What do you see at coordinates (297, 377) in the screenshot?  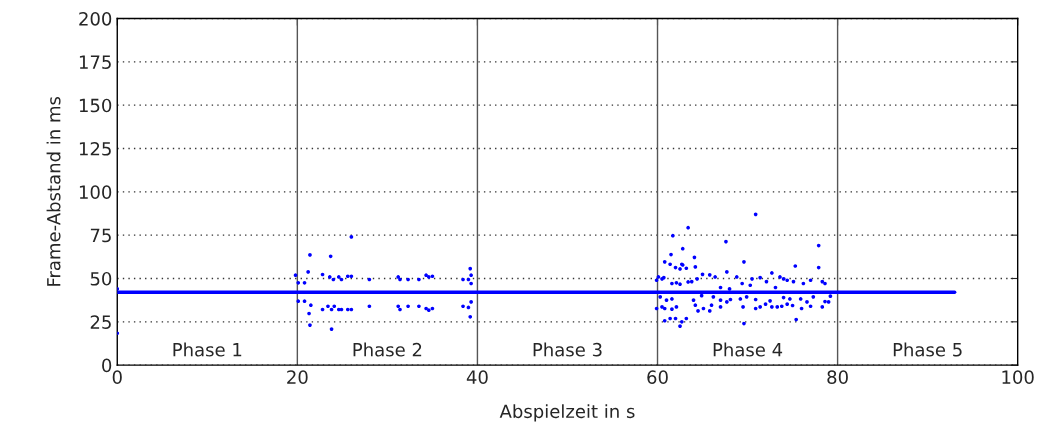 I see `x-tick-label: 20` at bounding box center [297, 377].